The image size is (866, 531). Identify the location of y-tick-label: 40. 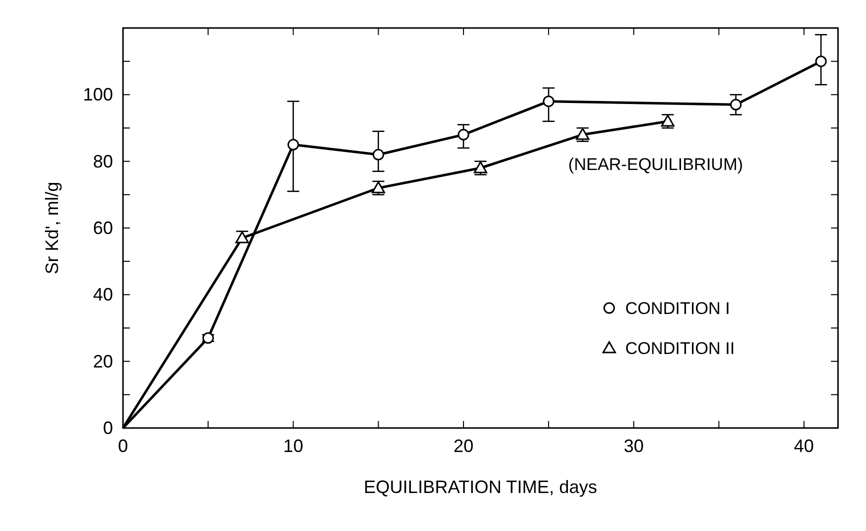
(102, 294).